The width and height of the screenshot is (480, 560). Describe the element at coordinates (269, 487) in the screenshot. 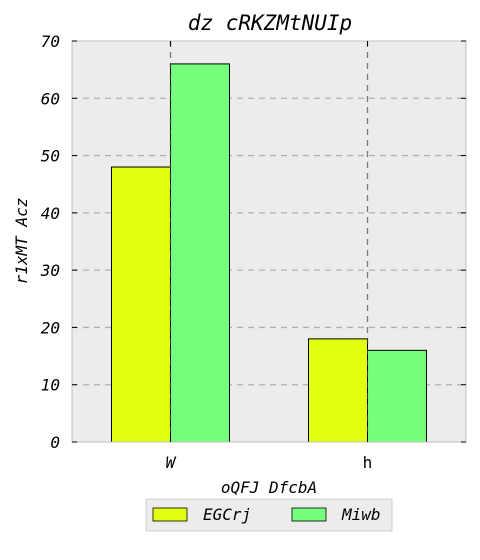

I see `x-axis-label: oQFJ DfcbA` at that location.